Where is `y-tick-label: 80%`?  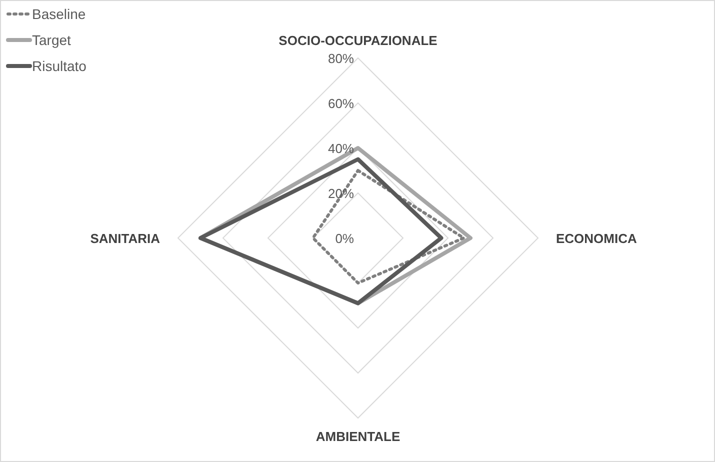
y-tick-label: 80% is located at coordinates (341, 58).